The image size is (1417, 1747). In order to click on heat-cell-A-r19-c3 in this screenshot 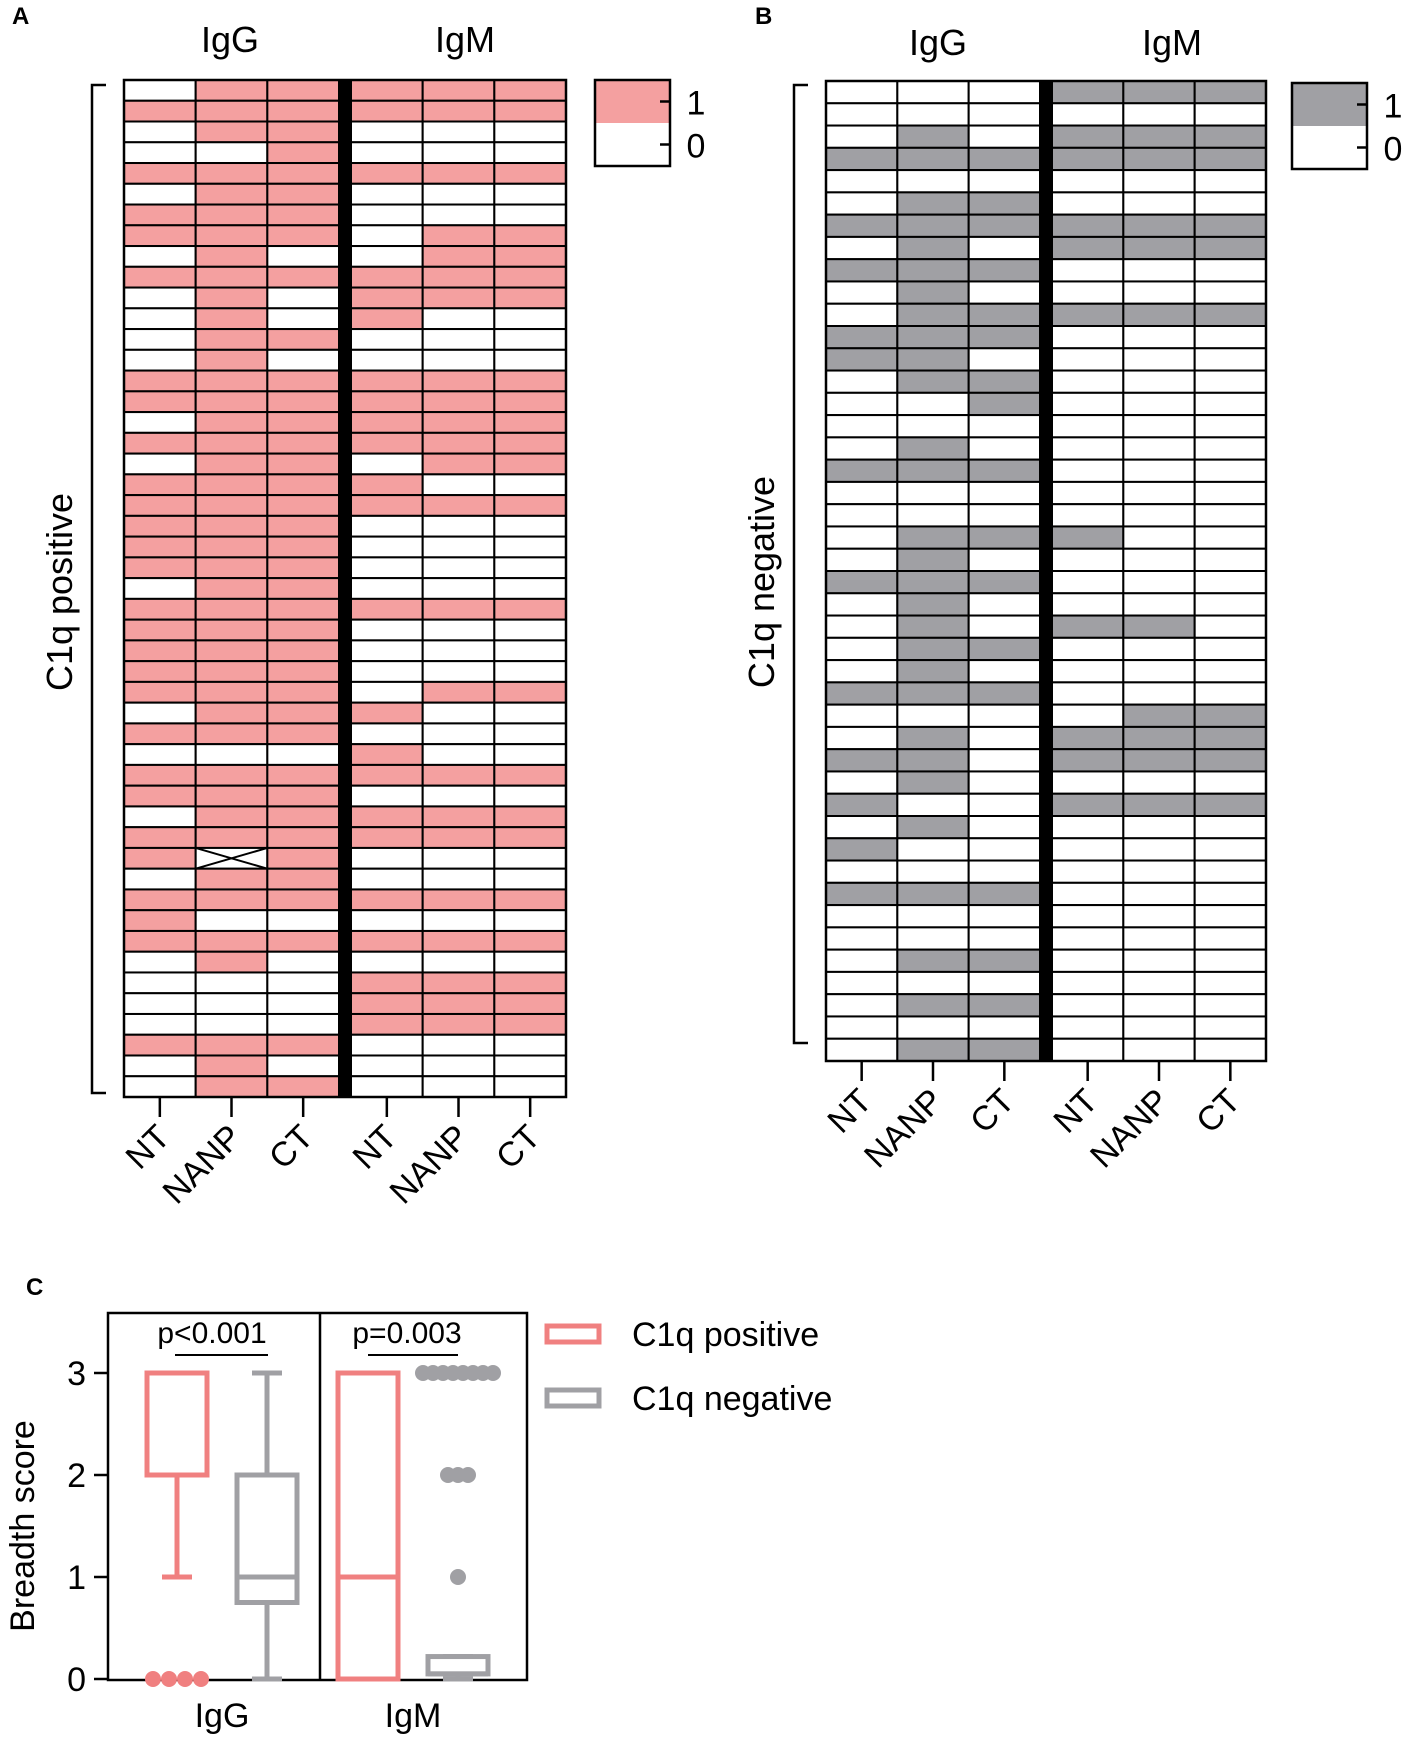, I will do `click(387, 485)`.